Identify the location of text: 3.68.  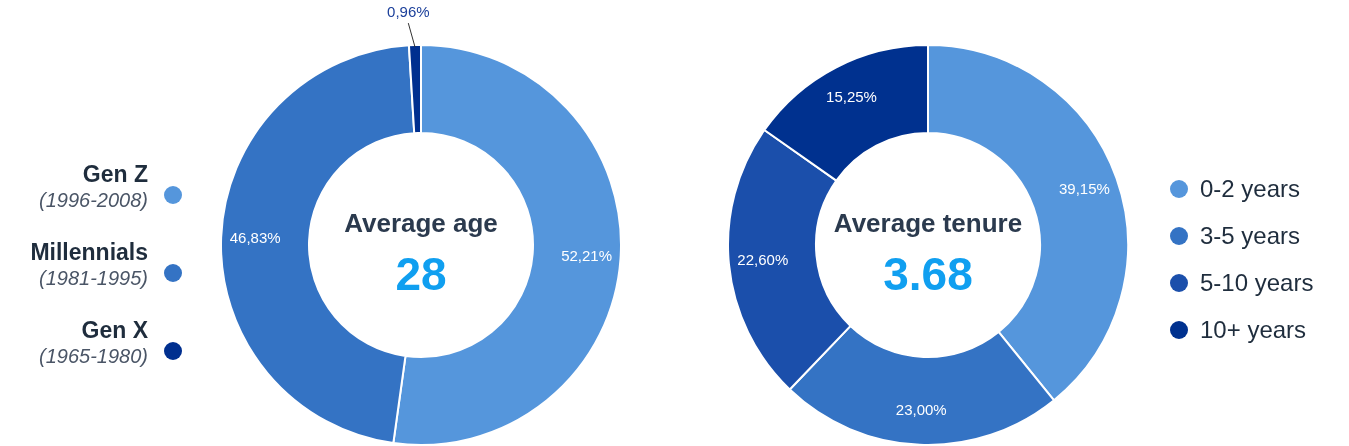
(928, 273).